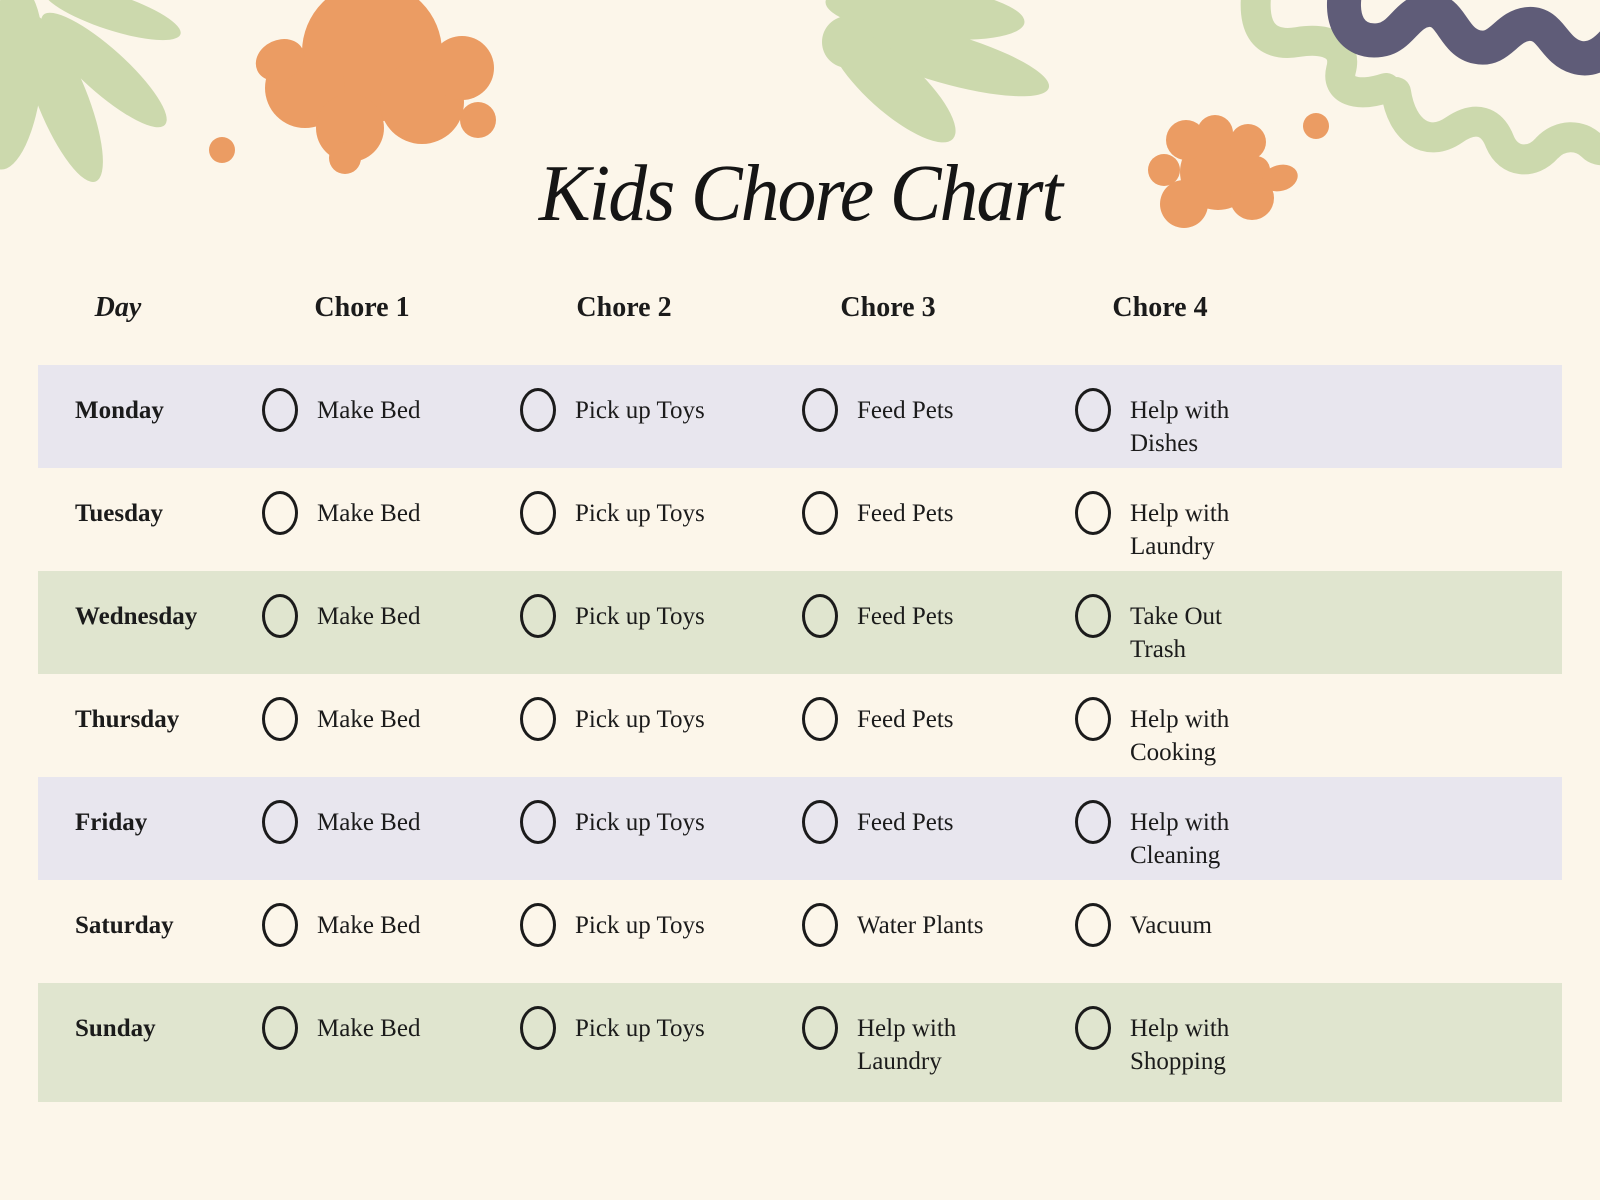 The height and width of the screenshot is (1200, 1600). What do you see at coordinates (1318, 1042) in the screenshot?
I see `chore-cell-4: Help with Shopping` at bounding box center [1318, 1042].